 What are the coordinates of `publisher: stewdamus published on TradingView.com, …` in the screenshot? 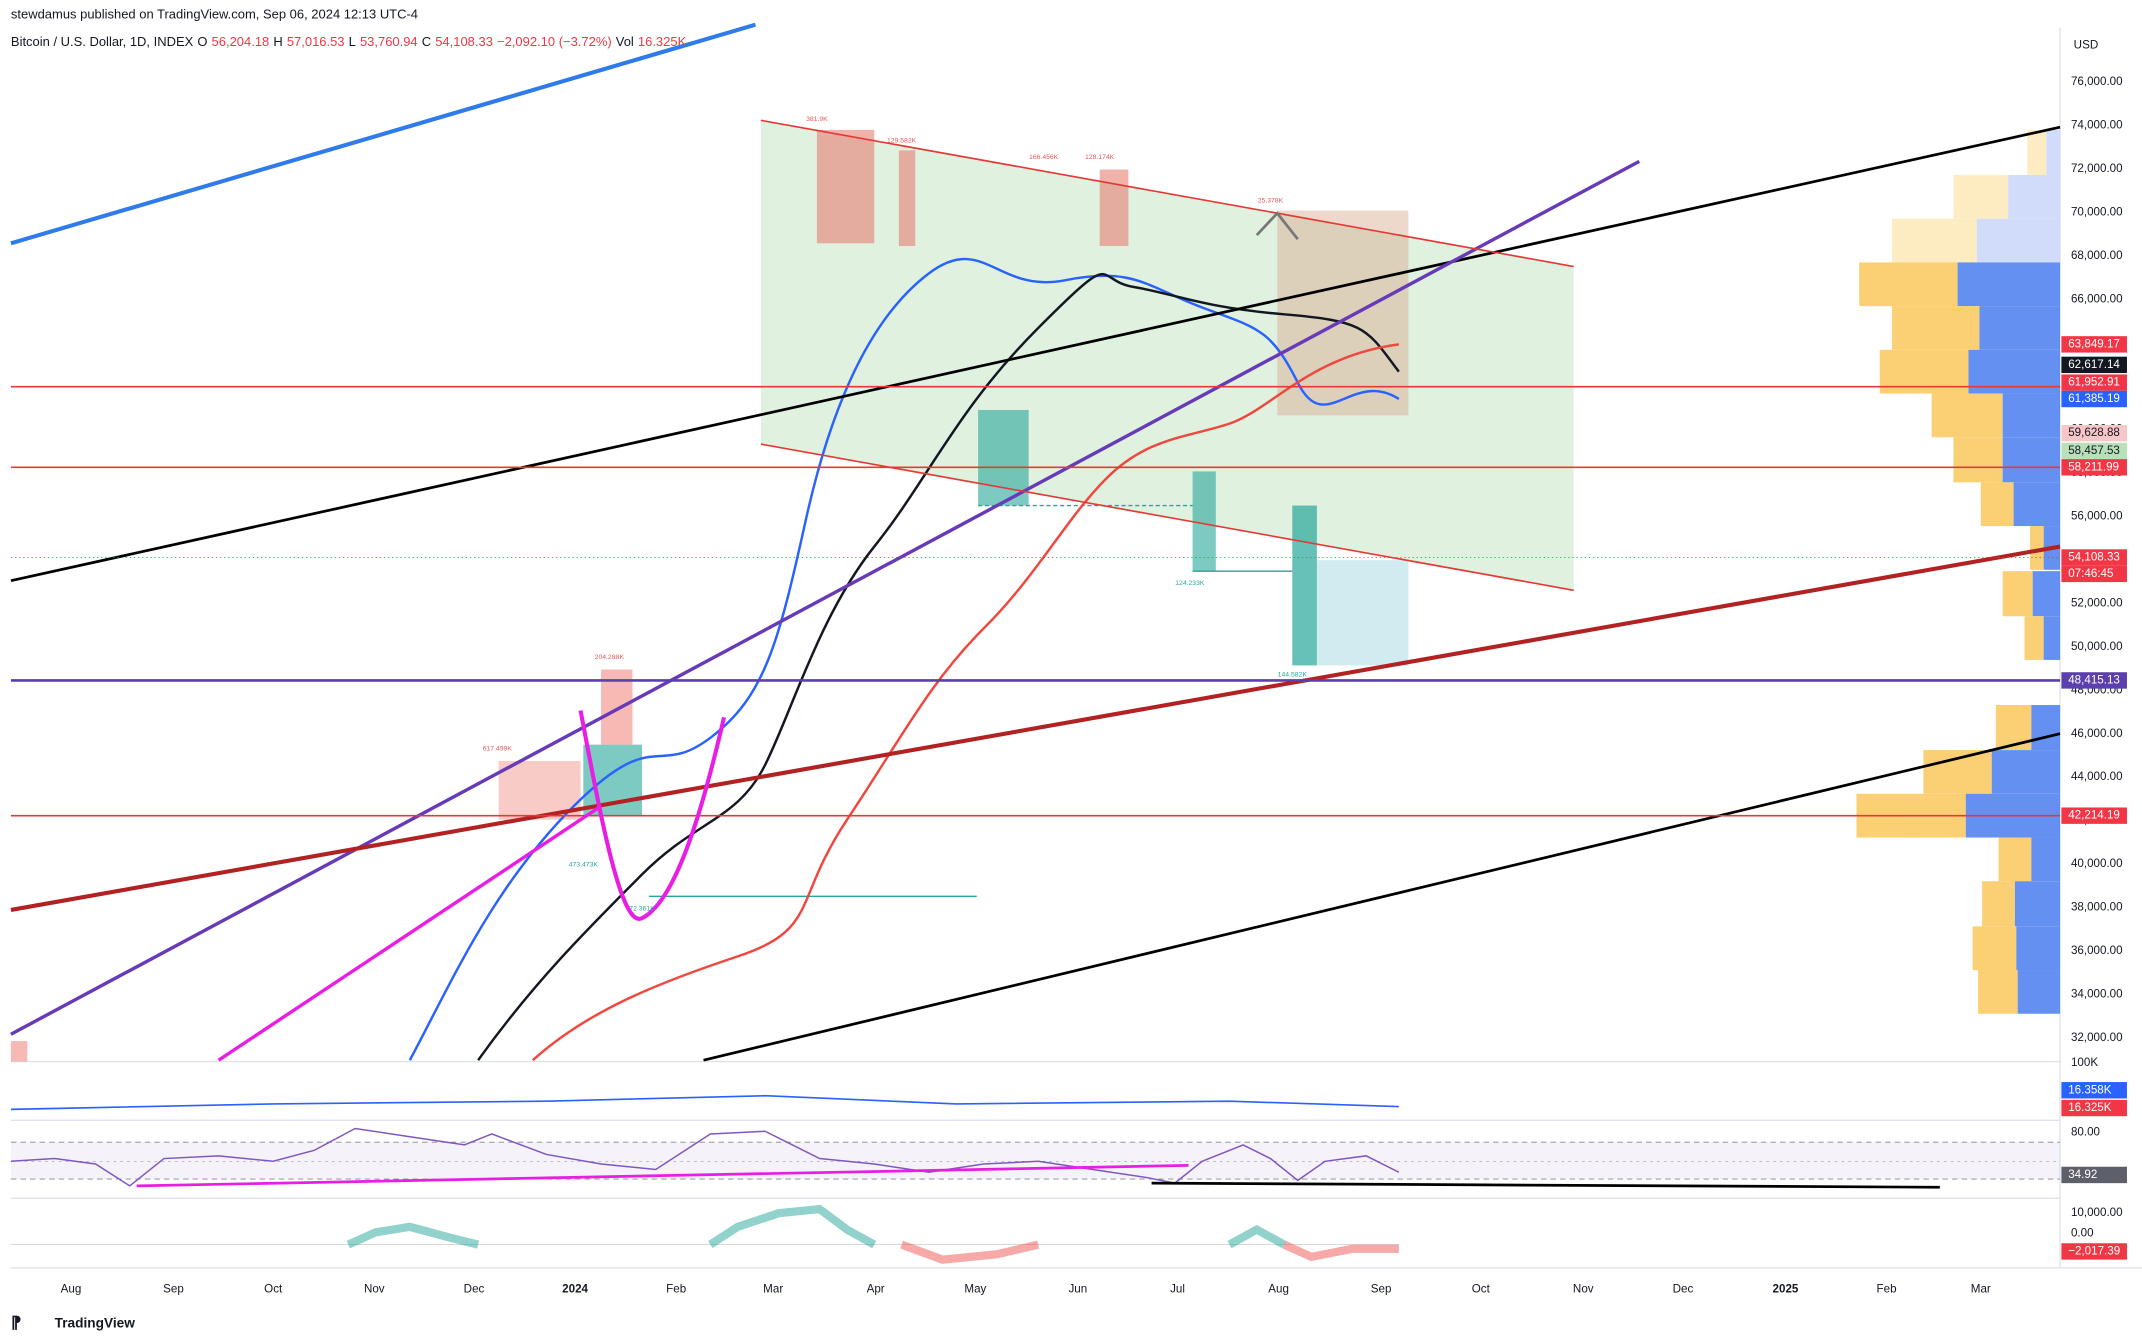 It's located at (214, 14).